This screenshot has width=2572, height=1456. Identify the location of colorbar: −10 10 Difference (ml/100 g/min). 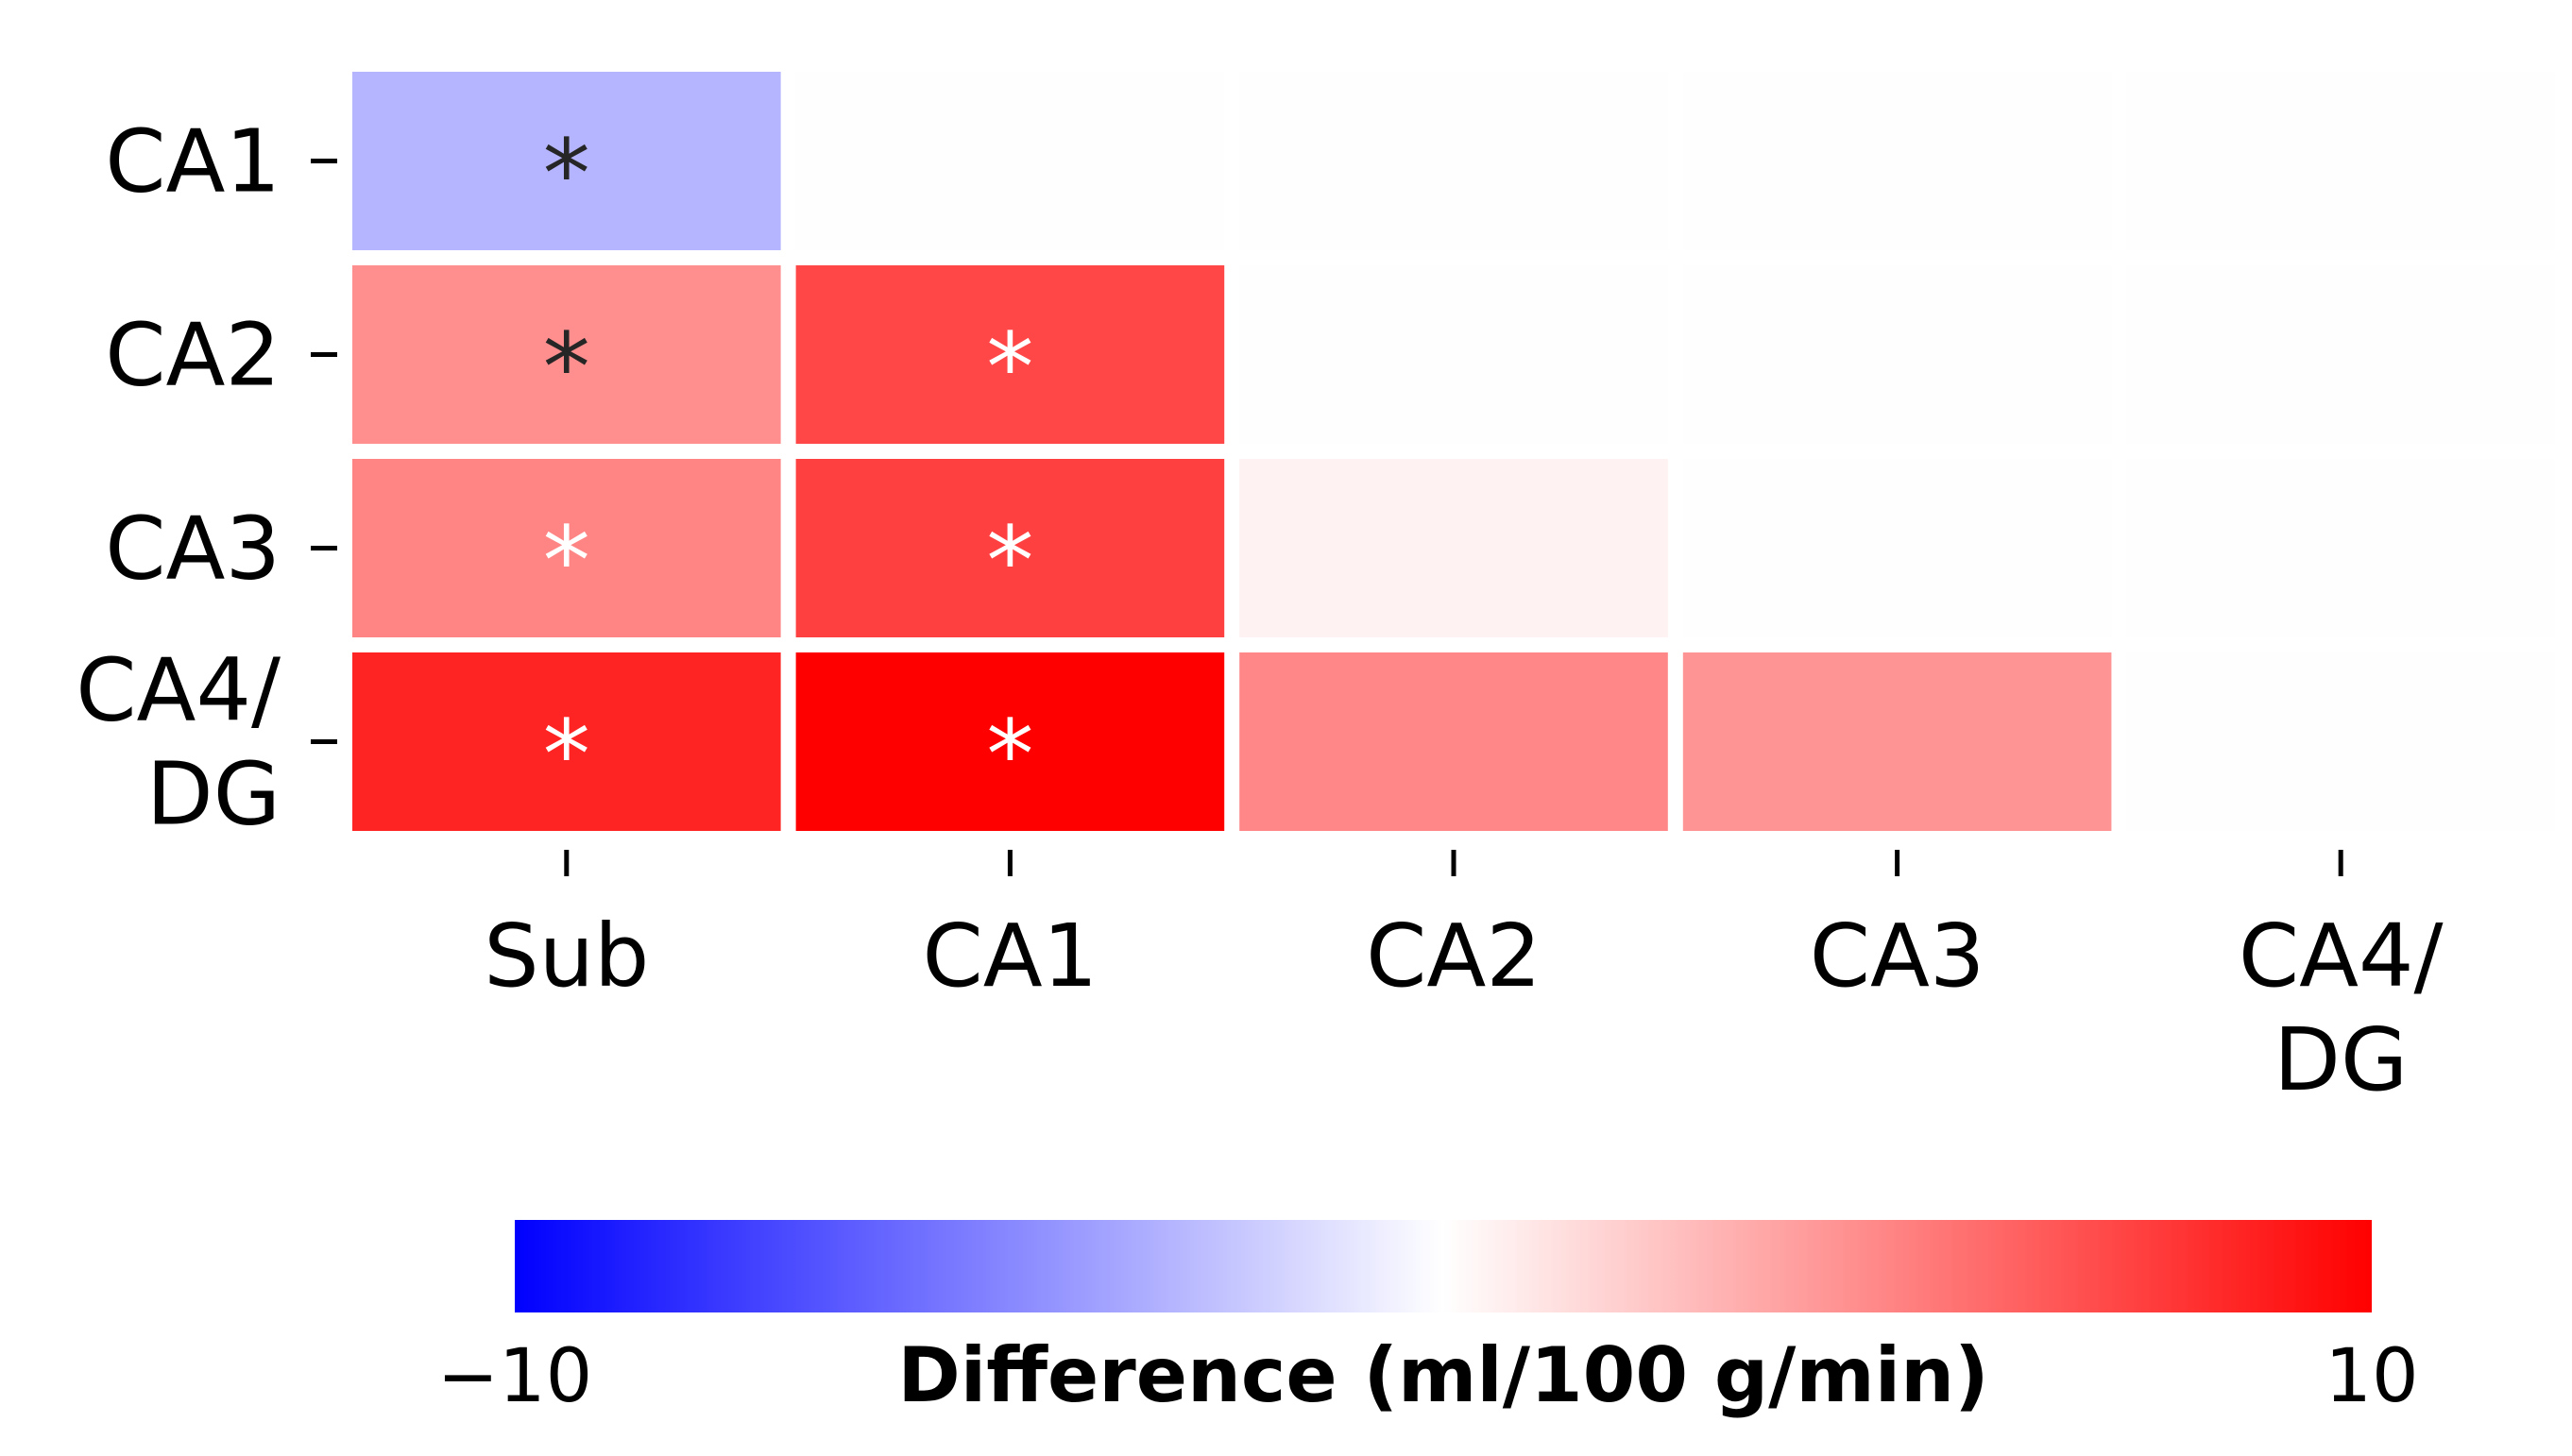
(1428, 1319).